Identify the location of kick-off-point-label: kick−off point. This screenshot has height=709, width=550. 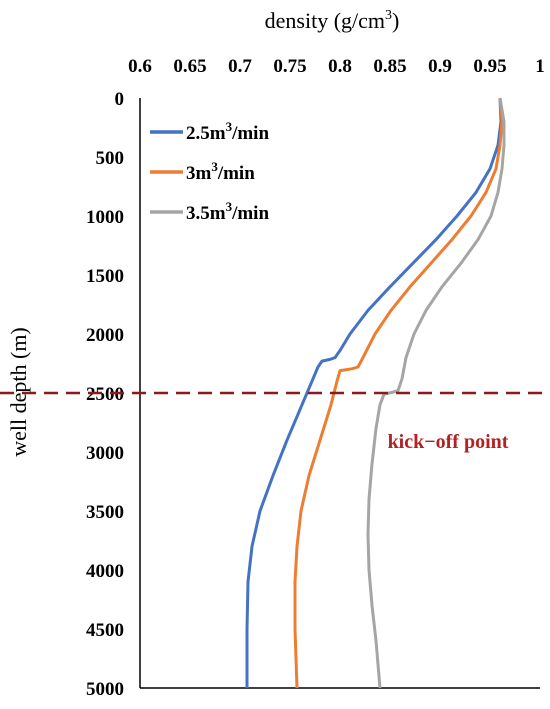
(448, 442).